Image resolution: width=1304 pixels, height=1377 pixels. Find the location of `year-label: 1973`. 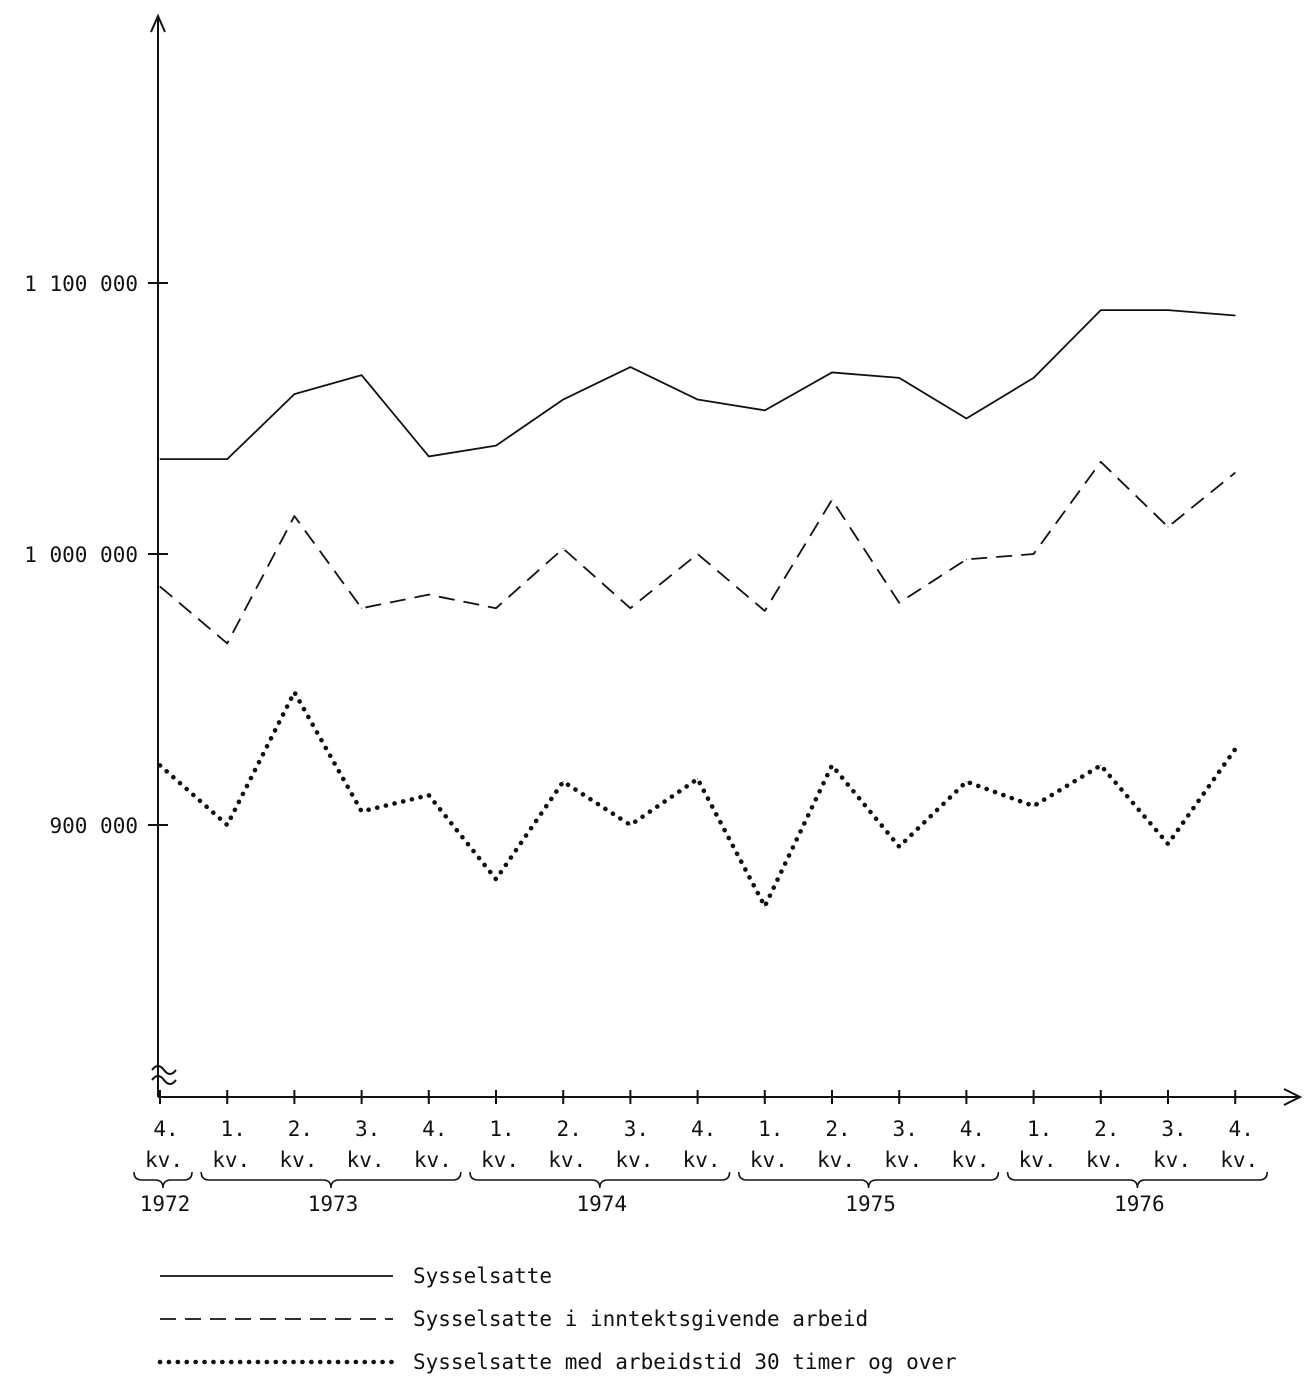

year-label: 1973 is located at coordinates (333, 1204).